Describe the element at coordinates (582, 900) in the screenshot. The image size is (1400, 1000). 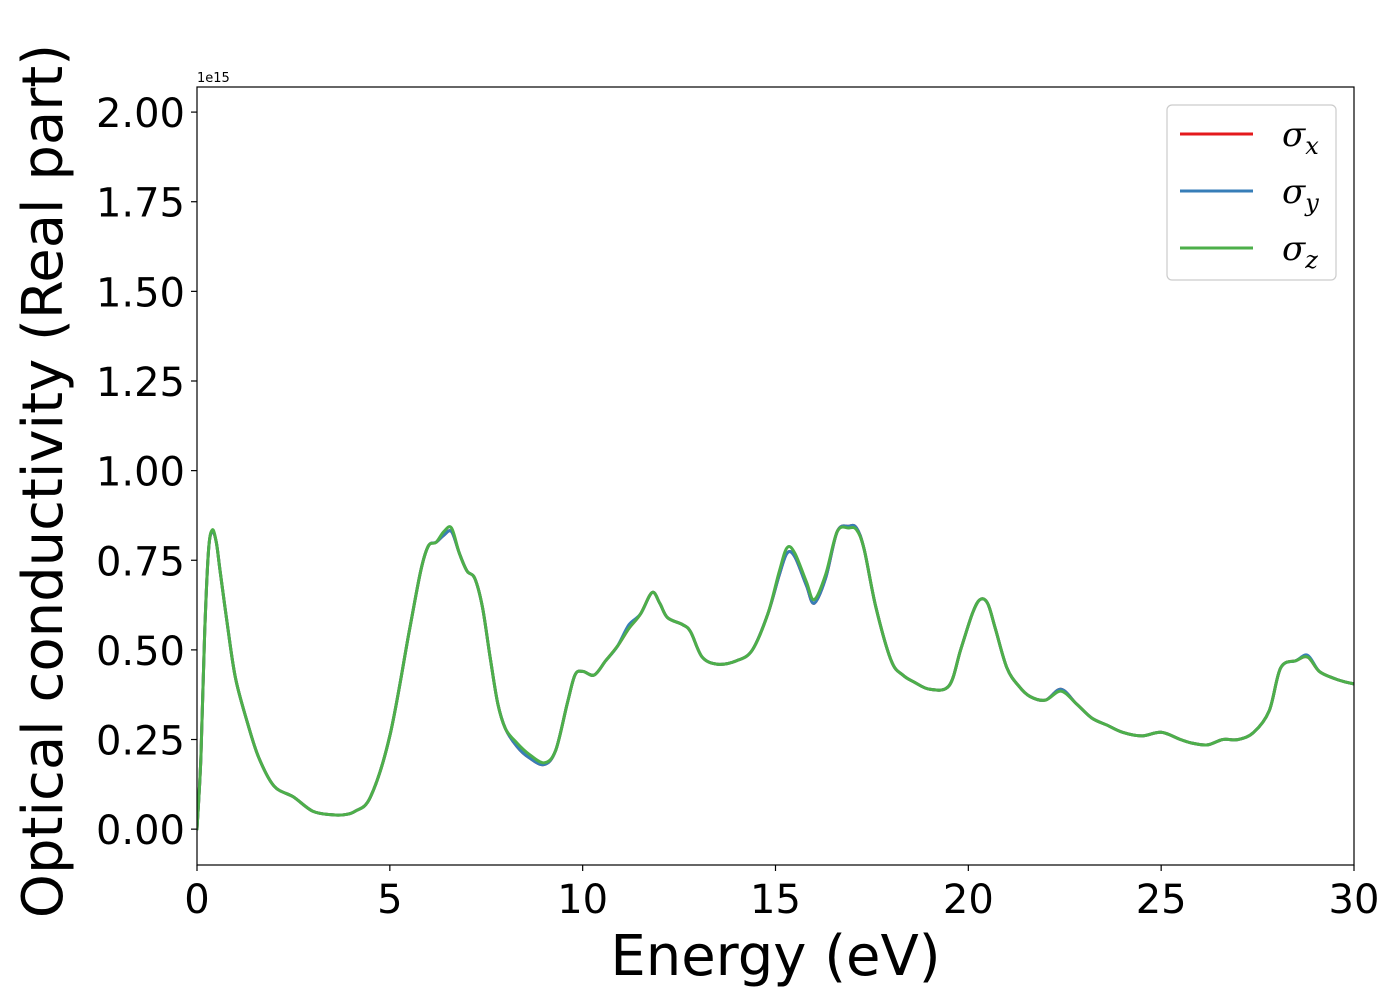
I see `x-tick-label: 10` at that location.